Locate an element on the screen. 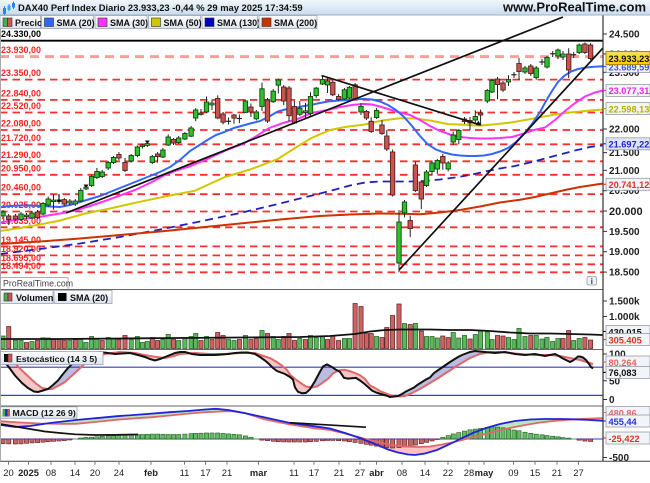  svg-text: abr is located at coordinates (376, 472).